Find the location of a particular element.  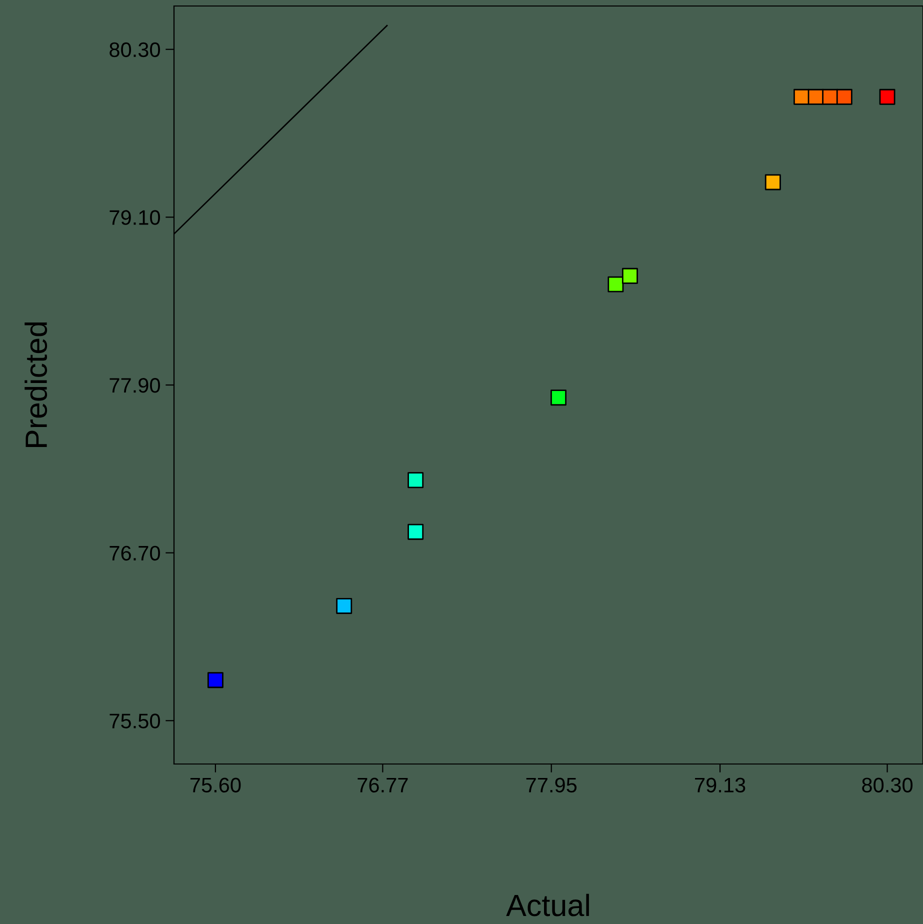

y-tick-label: 80.30 is located at coordinates (135, 50).